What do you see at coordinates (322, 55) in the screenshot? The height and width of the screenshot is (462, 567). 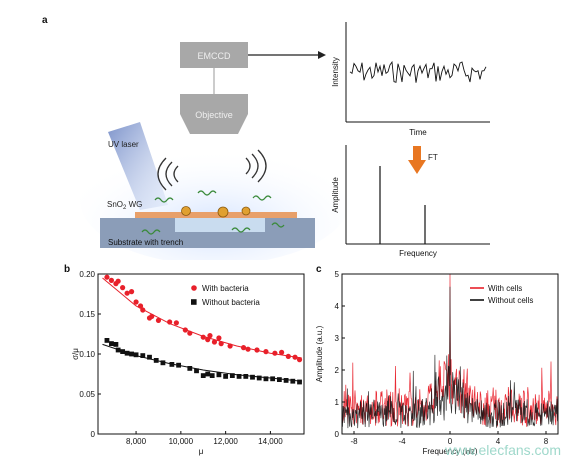 I see `emccd-arrow-head` at bounding box center [322, 55].